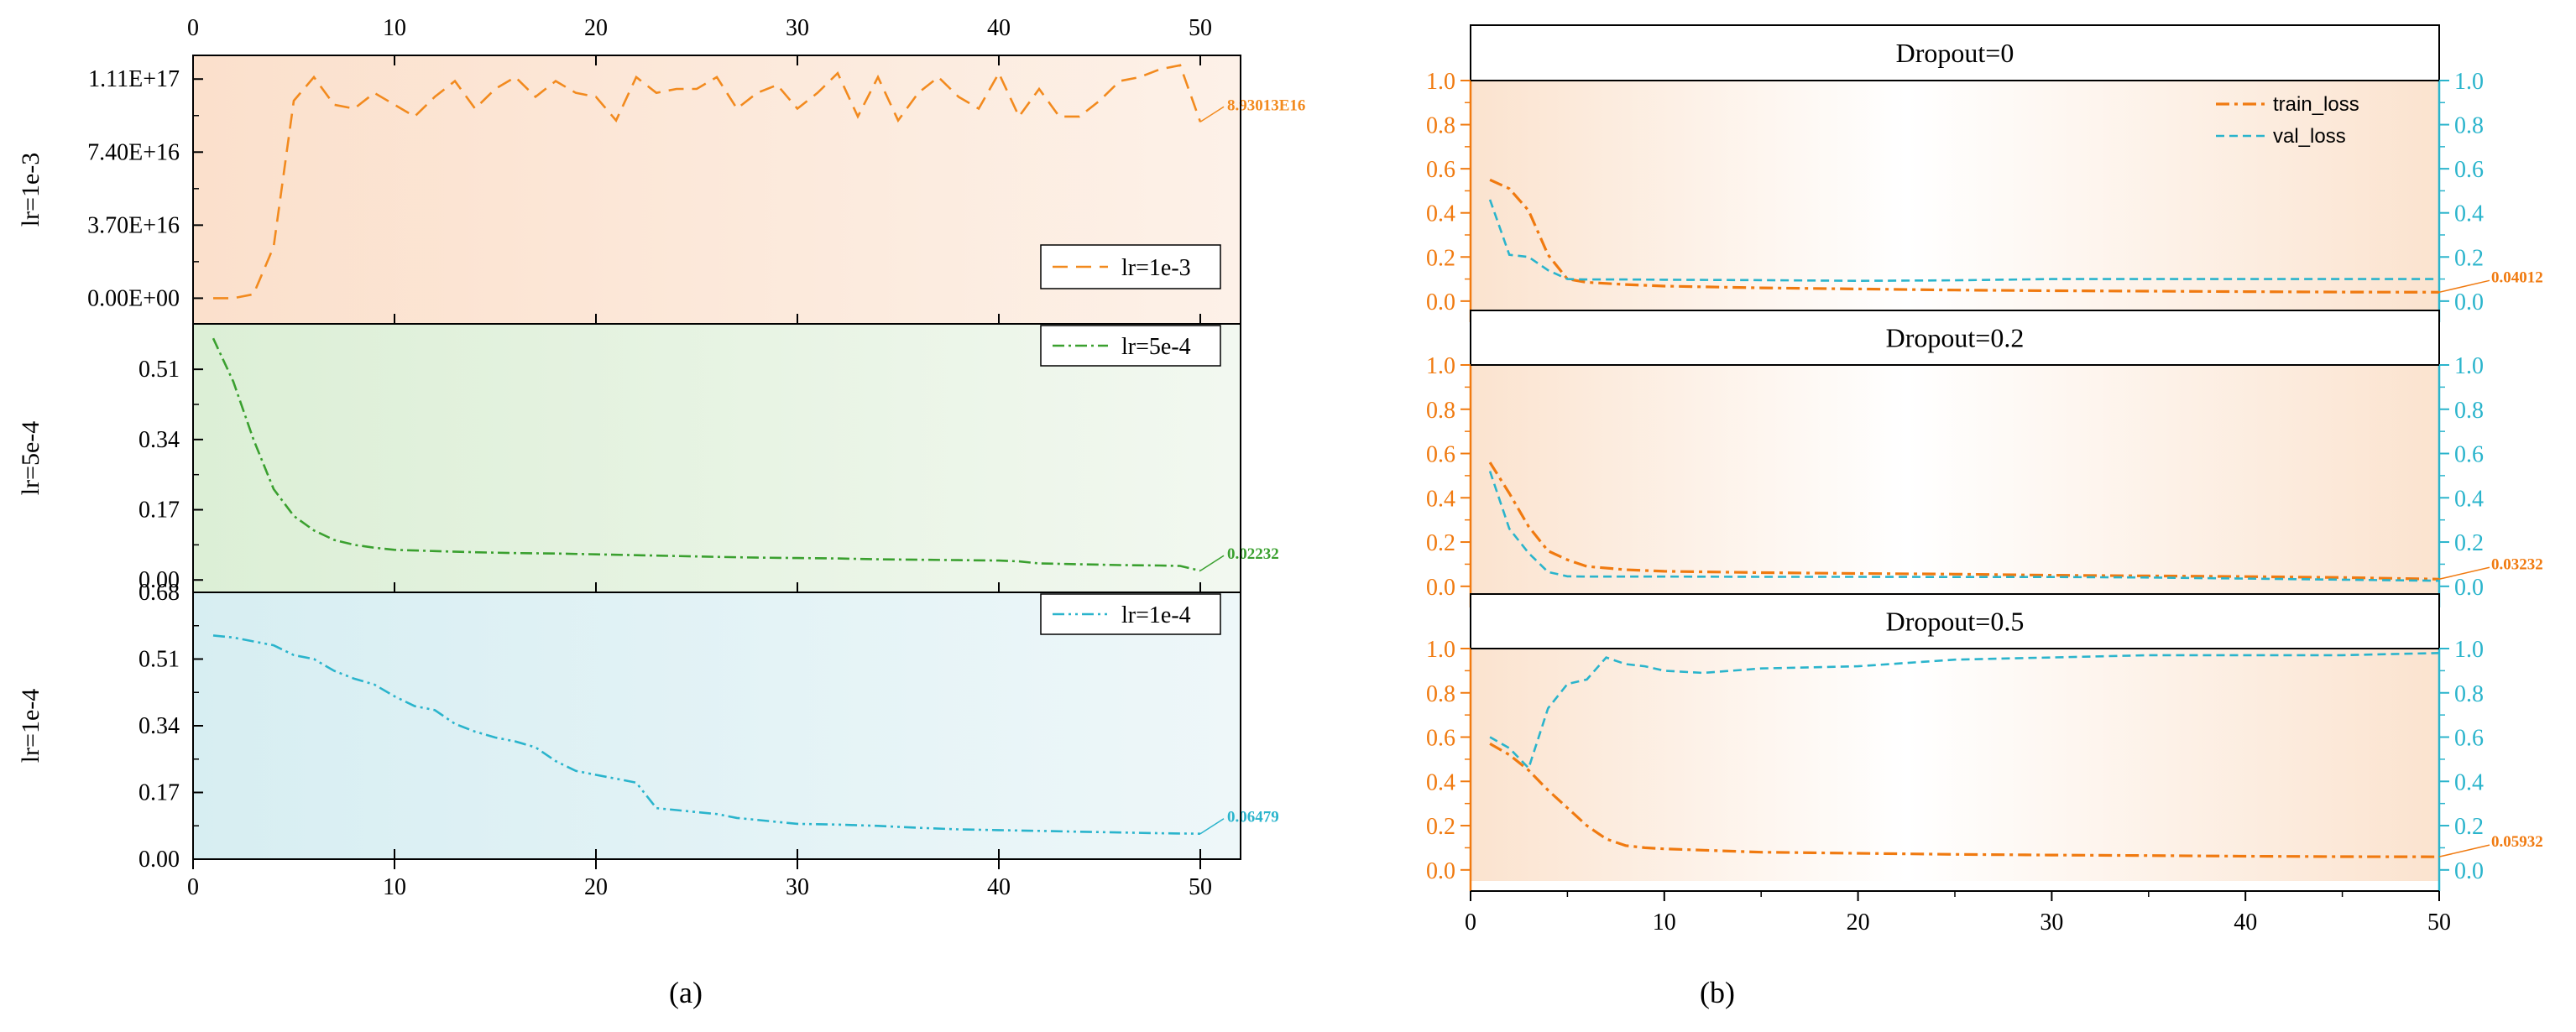 This screenshot has width=2576, height=1032. What do you see at coordinates (2051, 923) in the screenshot?
I see `x-tick-label: 30` at bounding box center [2051, 923].